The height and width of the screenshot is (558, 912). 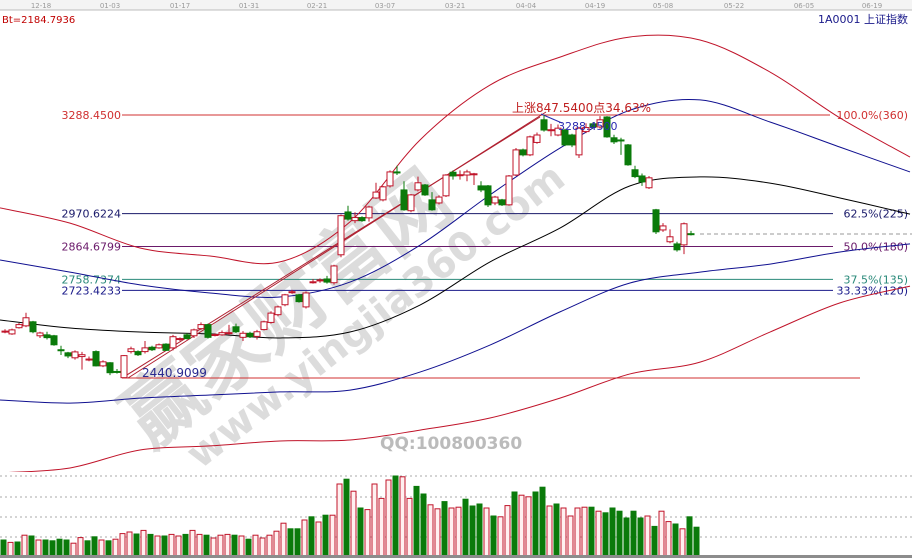 What do you see at coordinates (875, 214) in the screenshot?
I see `fib-ratio-label: 62.5%(225)` at bounding box center [875, 214].